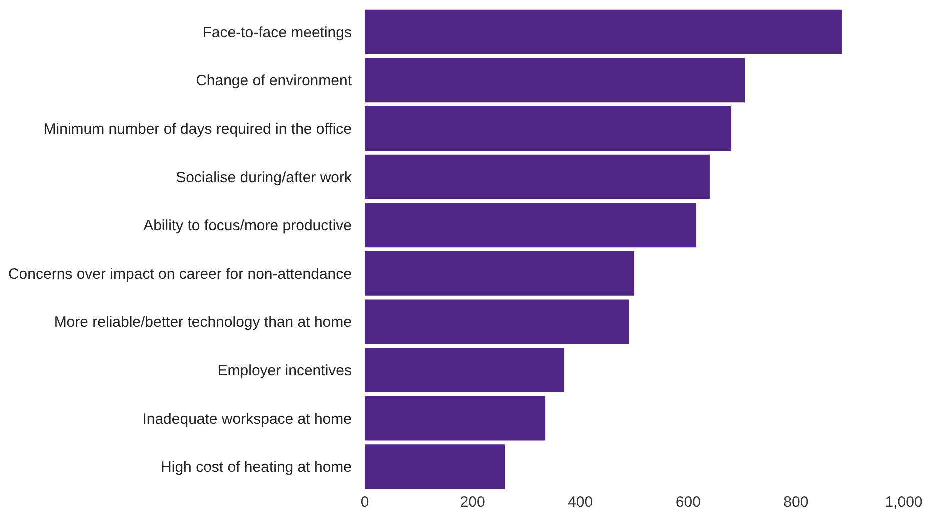 This screenshot has width=931, height=521. I want to click on y-tick-label: Ability to focus/more productive, so click(248, 226).